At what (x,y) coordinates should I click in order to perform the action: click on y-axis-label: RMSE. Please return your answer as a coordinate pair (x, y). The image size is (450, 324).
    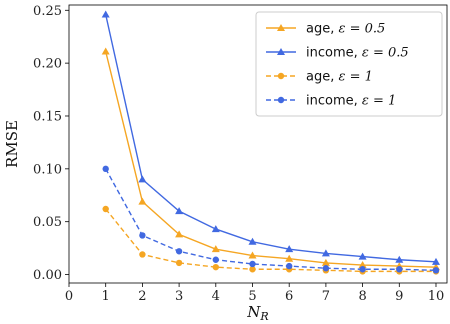
    Looking at the image, I should click on (12, 144).